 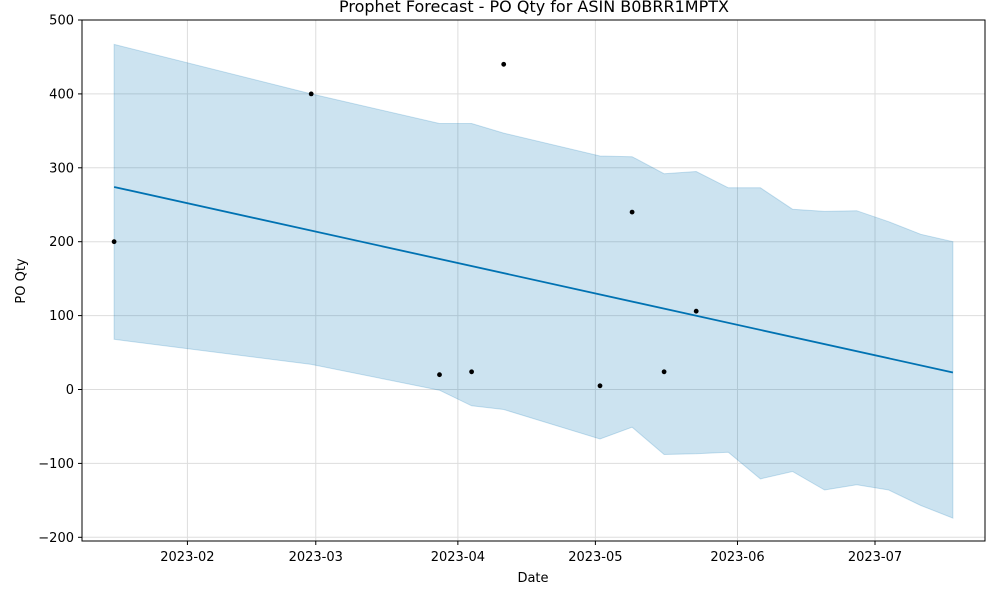 I want to click on y-tick-label: −200, so click(x=56, y=538).